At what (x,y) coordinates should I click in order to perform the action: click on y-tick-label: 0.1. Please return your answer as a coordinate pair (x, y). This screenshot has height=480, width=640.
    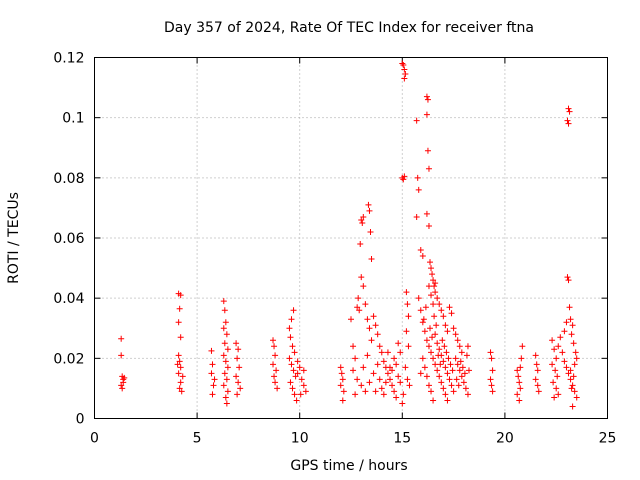
    Looking at the image, I should click on (73, 119).